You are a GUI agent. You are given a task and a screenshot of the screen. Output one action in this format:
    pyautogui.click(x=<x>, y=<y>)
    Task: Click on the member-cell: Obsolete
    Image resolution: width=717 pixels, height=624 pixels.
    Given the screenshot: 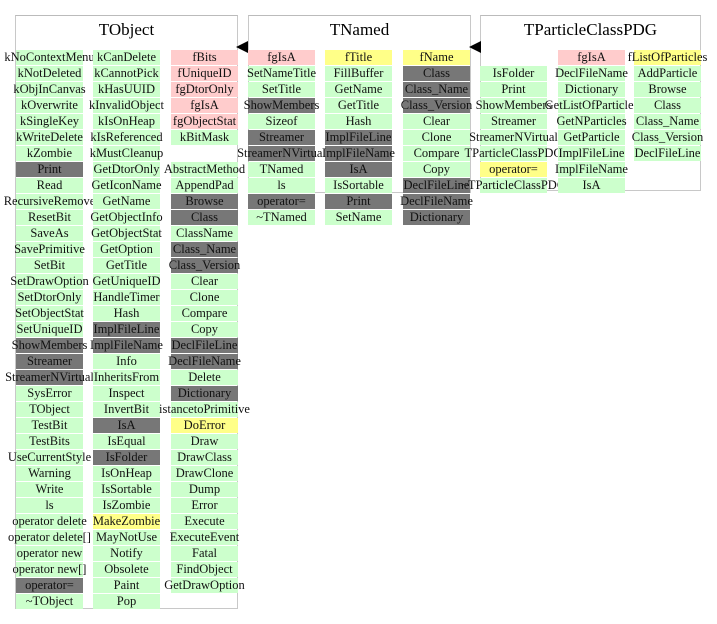 What is the action you would take?
    pyautogui.click(x=126, y=569)
    